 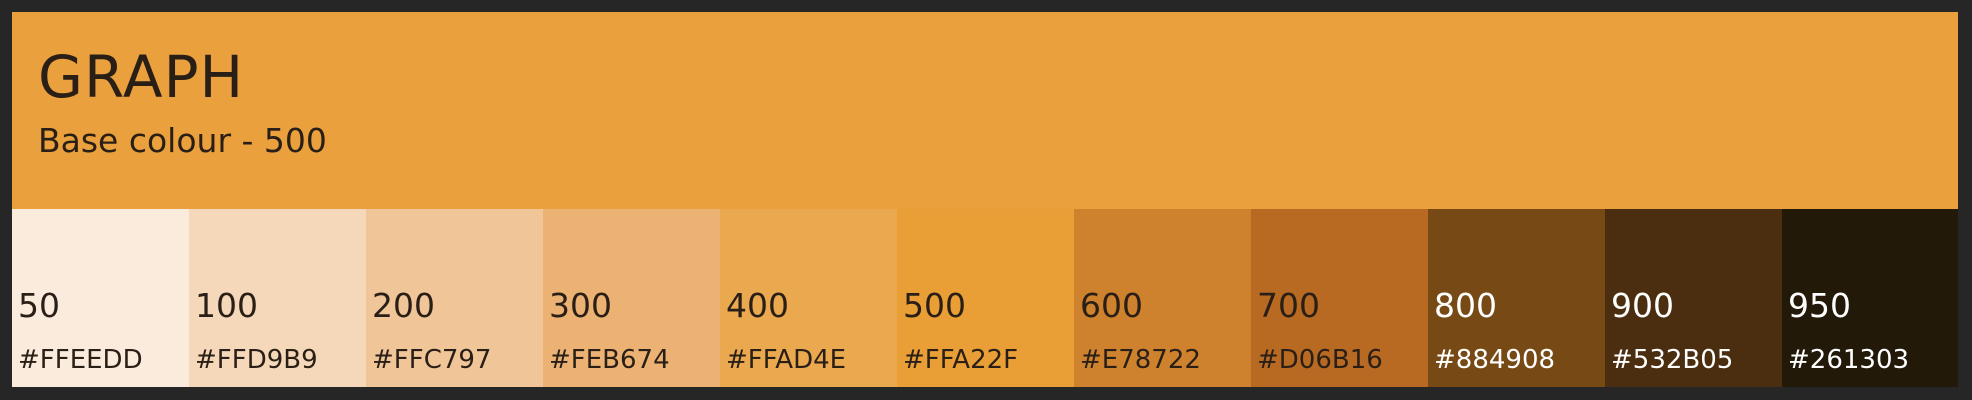 What do you see at coordinates (39, 305) in the screenshot?
I see `swatch-shade-label: 50` at bounding box center [39, 305].